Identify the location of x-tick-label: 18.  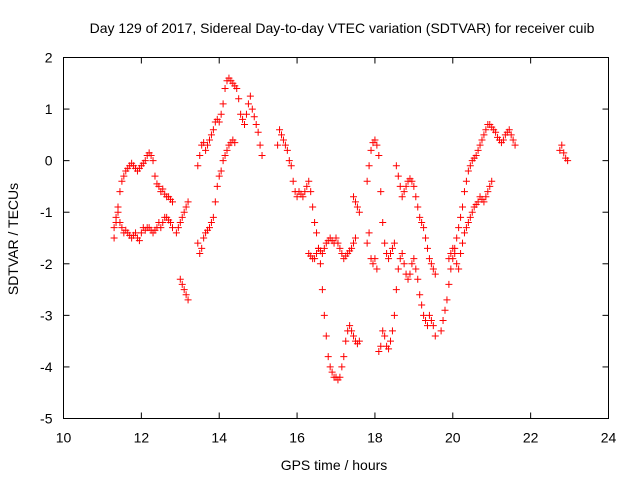
(375, 438).